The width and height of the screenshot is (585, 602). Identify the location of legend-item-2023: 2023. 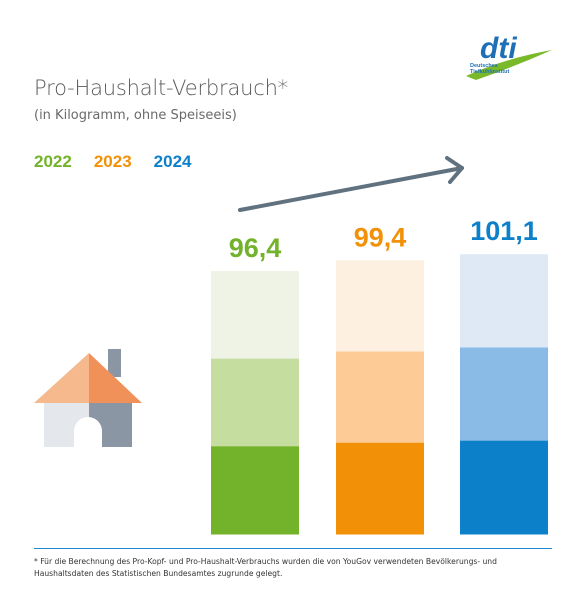
(112, 161).